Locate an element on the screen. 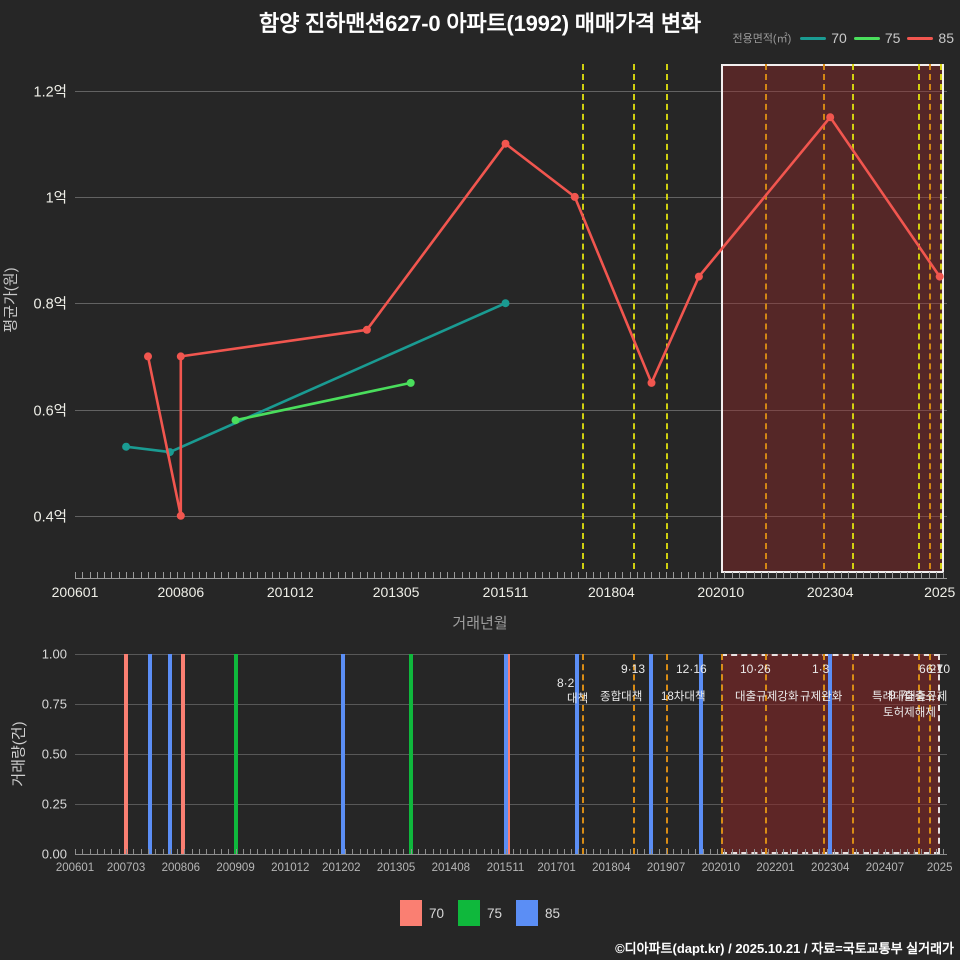 The width and height of the screenshot is (960, 960). volume-x-axis-line is located at coordinates (511, 854).